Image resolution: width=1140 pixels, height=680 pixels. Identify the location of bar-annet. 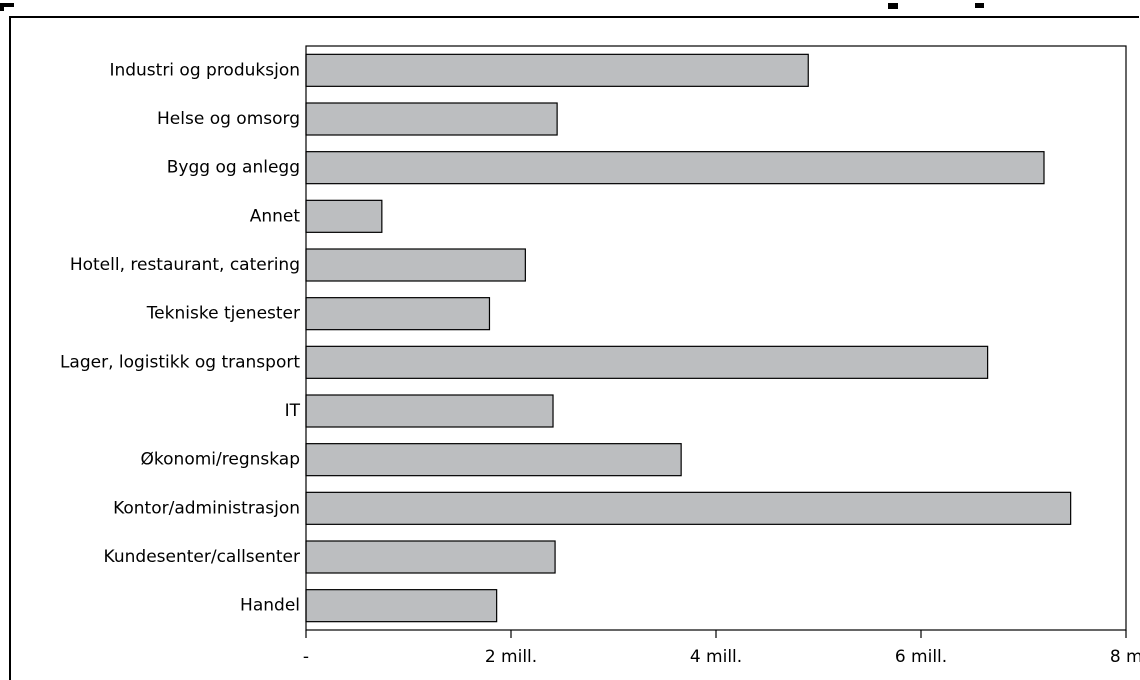
(344, 216).